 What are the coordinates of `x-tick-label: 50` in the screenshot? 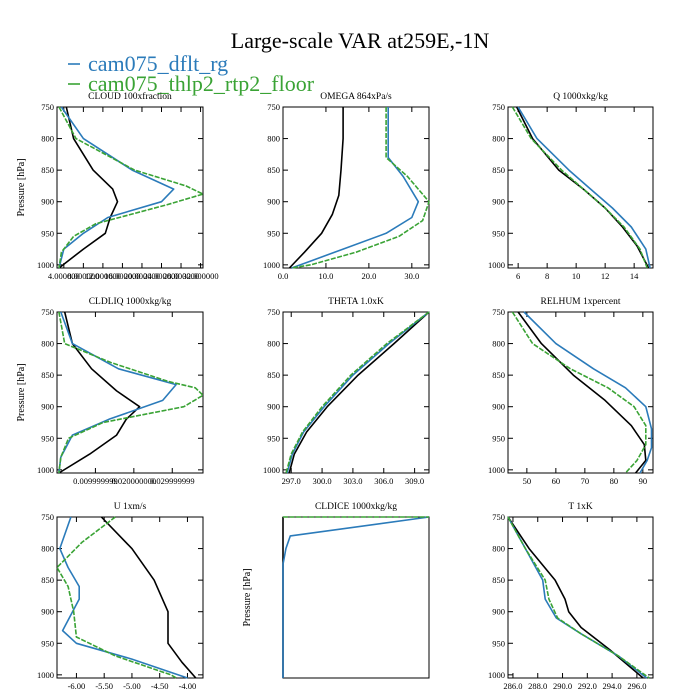 It's located at (527, 481).